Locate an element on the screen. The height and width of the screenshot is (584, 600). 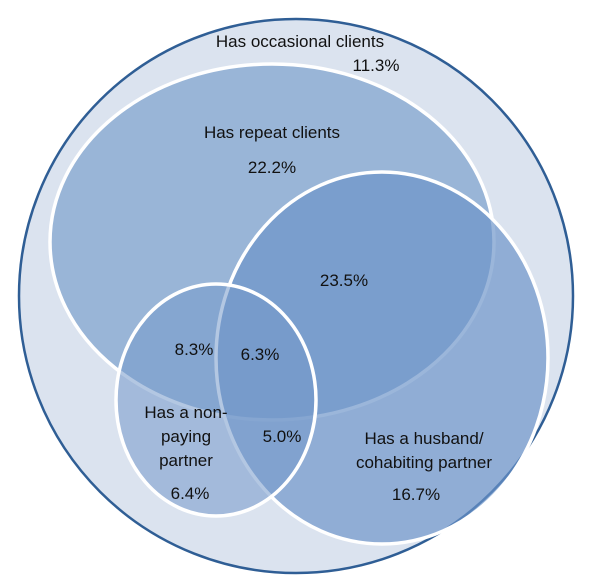
value-husband-partner: 16.7% is located at coordinates (416, 494).